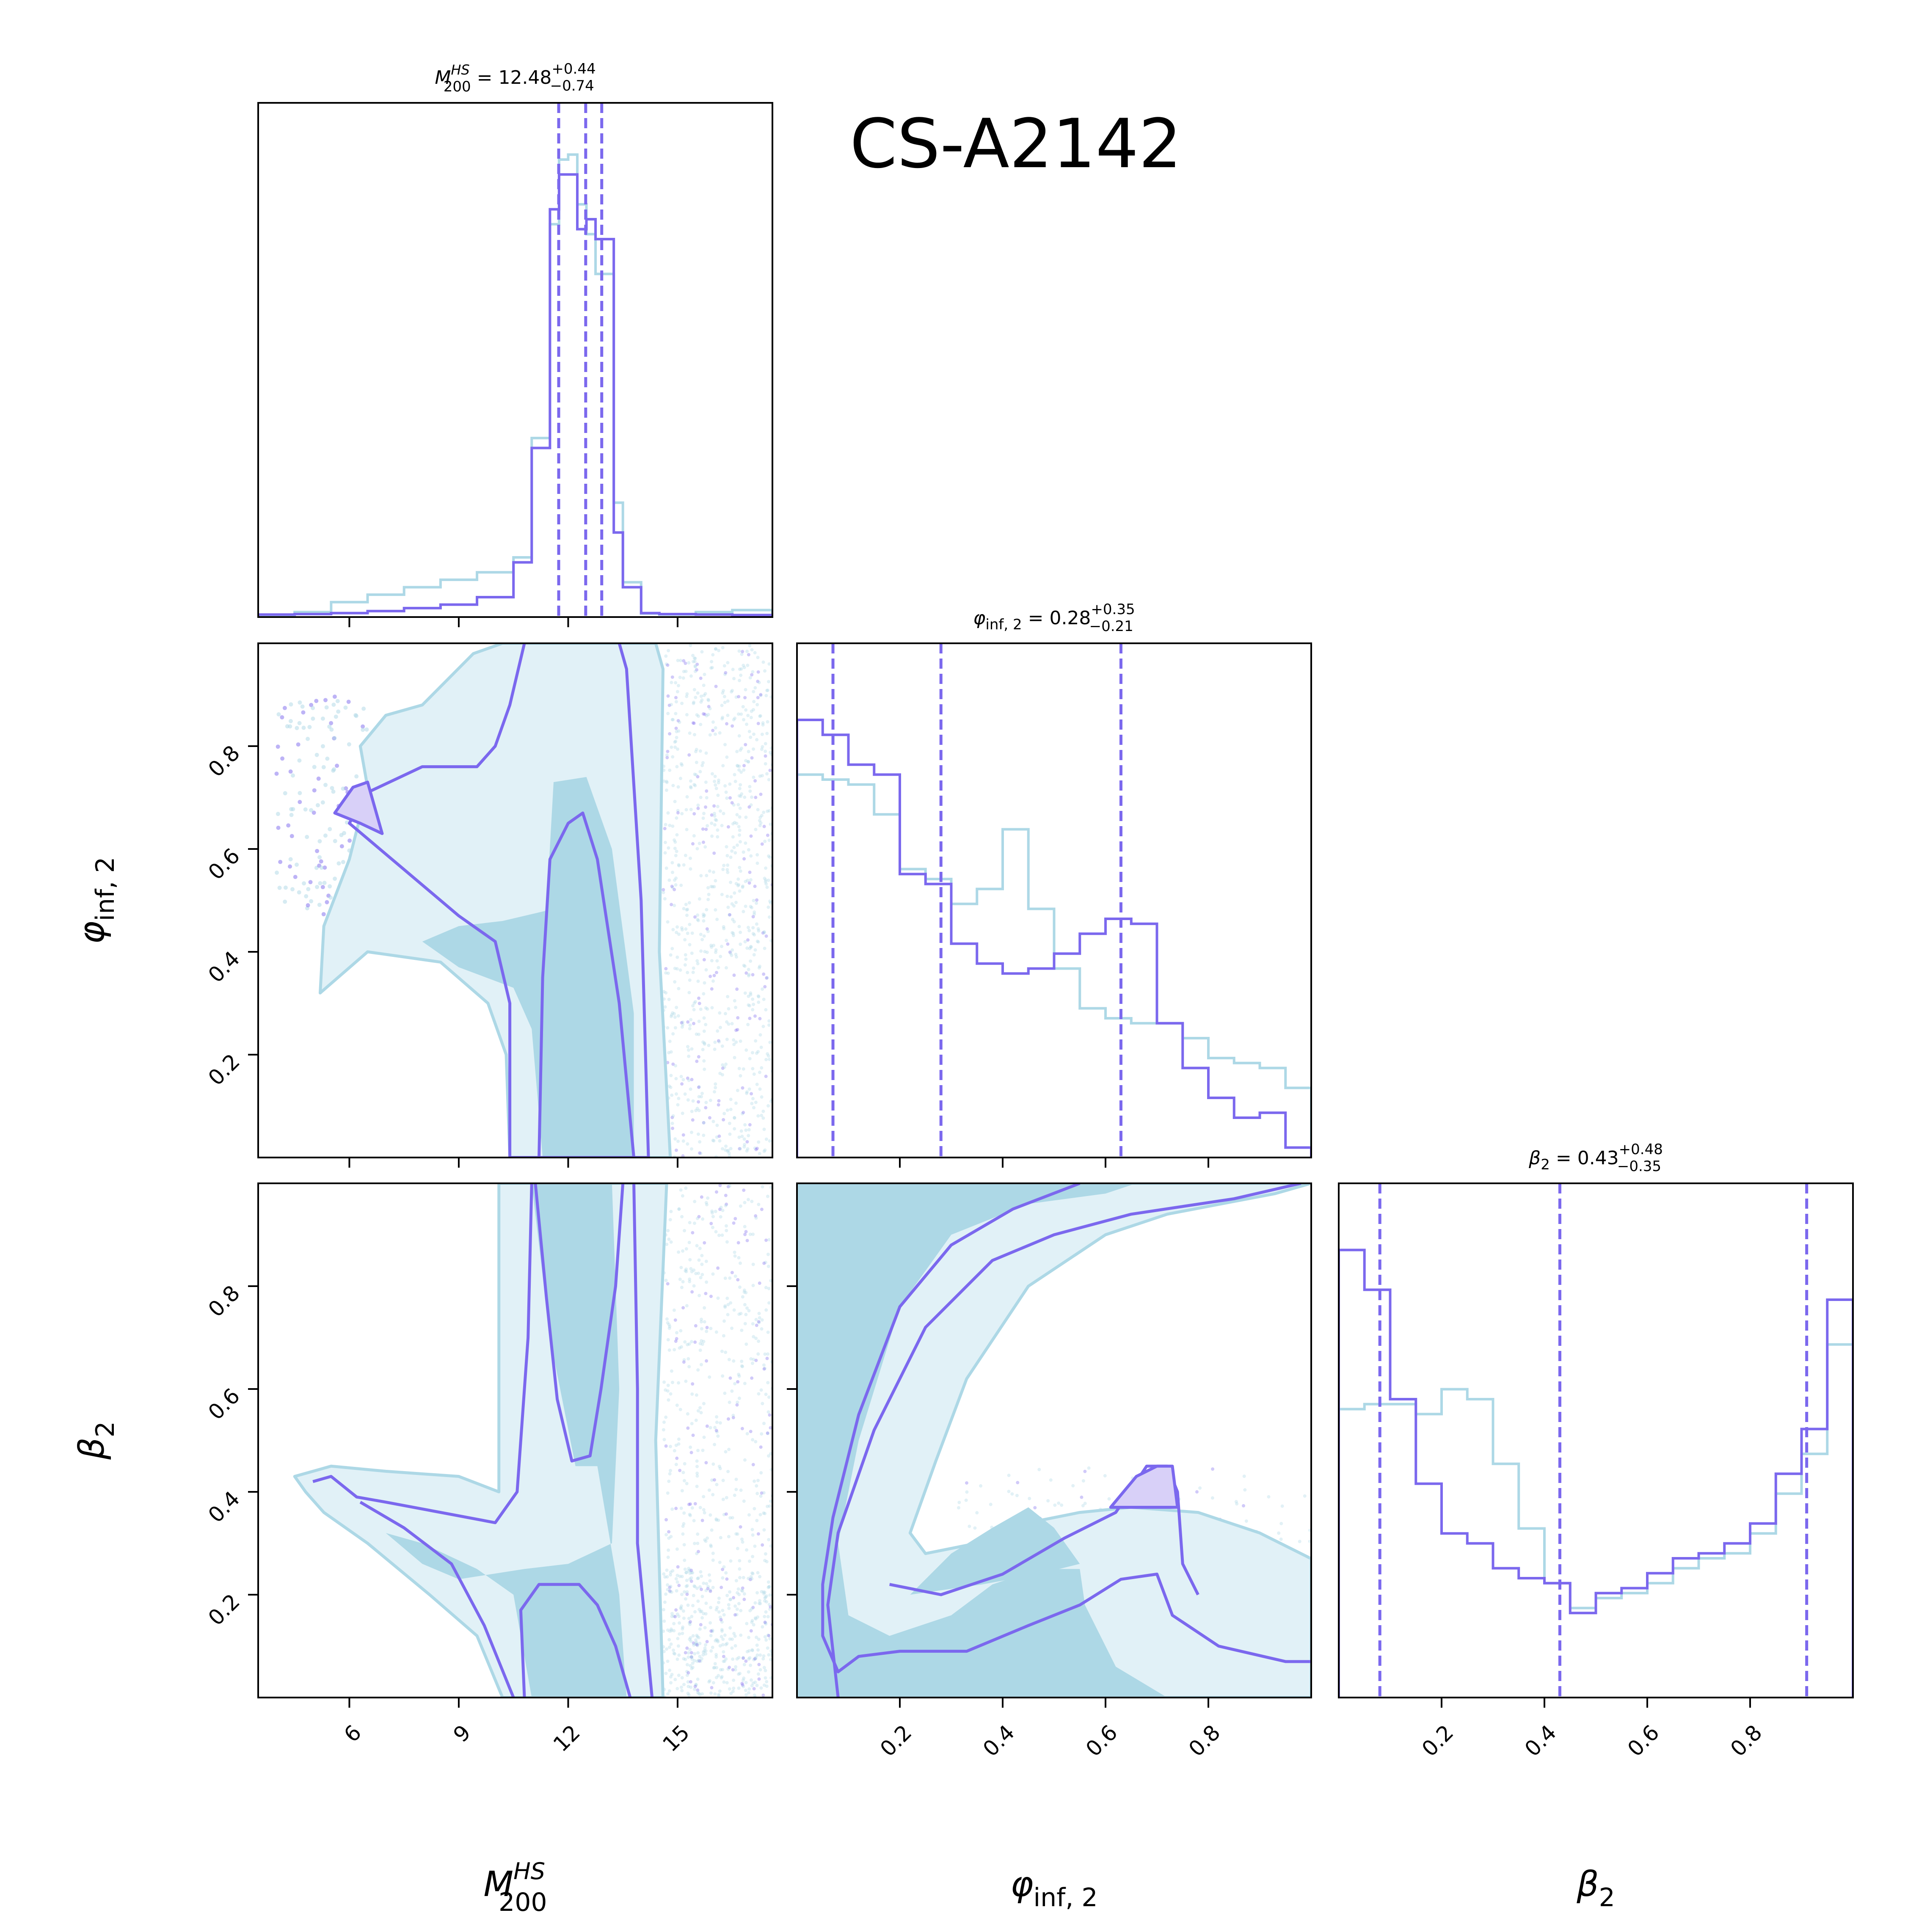 The image size is (1930, 1932). Describe the element at coordinates (1101, 1741) in the screenshot. I see `x-tick-label: 0.6` at that location.